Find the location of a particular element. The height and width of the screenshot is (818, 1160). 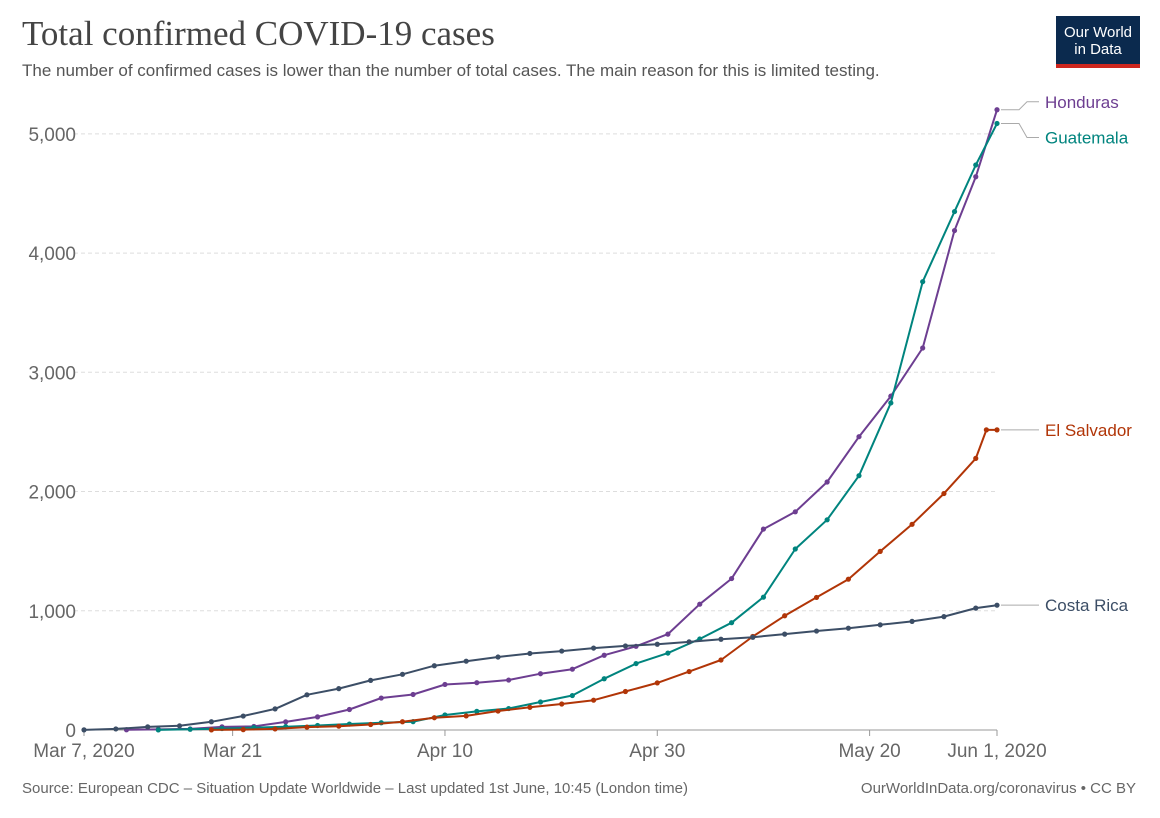

x-tick-label: Mar 21 is located at coordinates (232, 751).